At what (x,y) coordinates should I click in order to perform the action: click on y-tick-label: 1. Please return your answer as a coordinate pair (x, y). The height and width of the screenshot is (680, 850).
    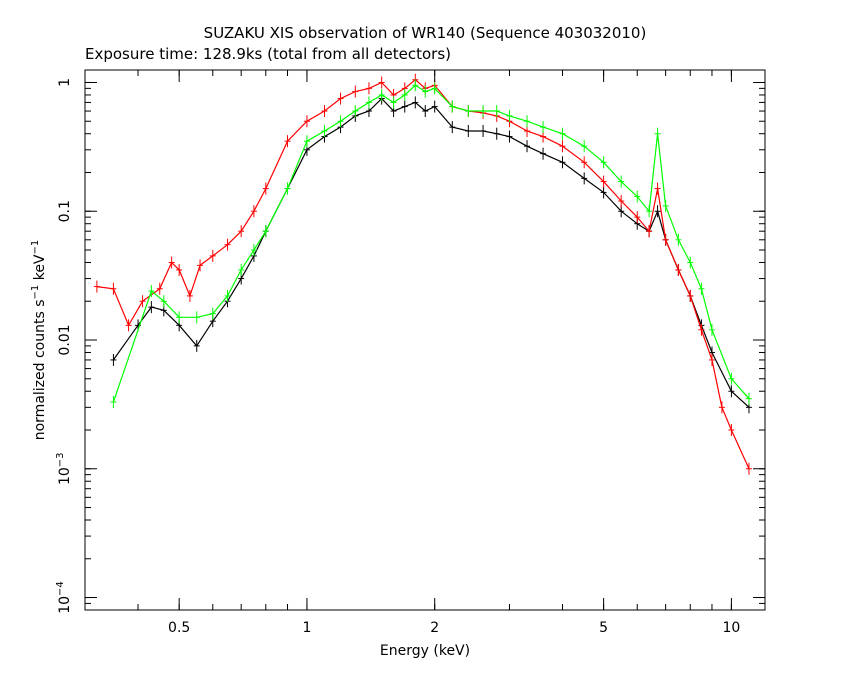
    Looking at the image, I should click on (65, 82).